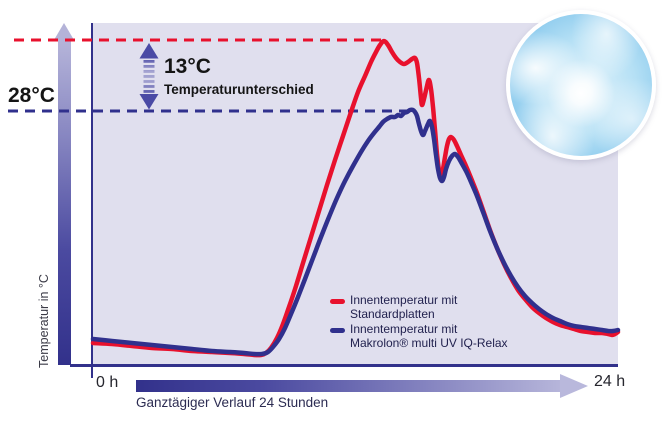  I want to click on x-axis-line, so click(344, 365).